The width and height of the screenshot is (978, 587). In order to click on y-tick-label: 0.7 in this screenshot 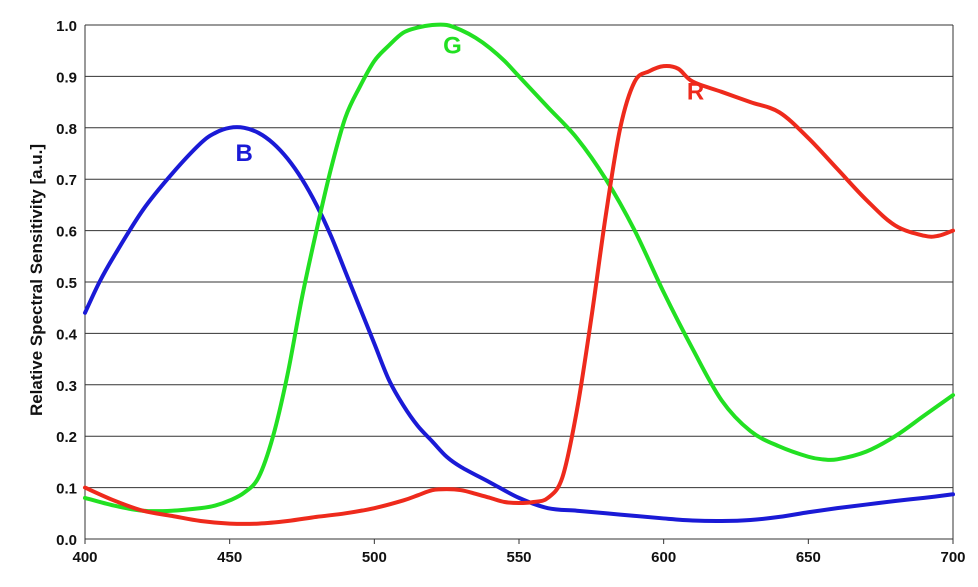, I will do `click(66, 180)`.